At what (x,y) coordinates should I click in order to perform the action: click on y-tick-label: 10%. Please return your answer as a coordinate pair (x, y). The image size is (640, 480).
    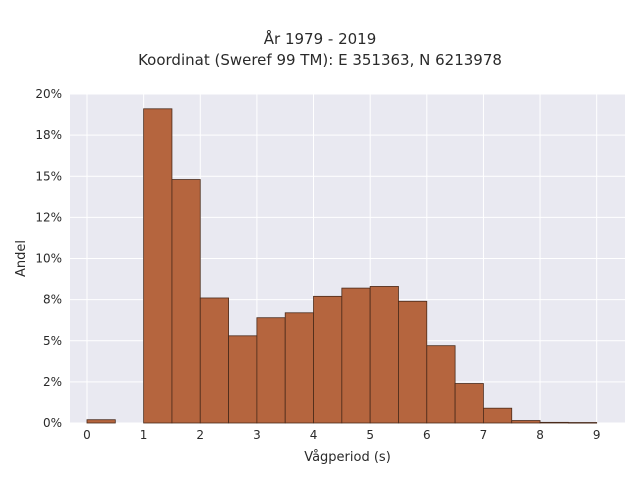
    Looking at the image, I should click on (48, 259).